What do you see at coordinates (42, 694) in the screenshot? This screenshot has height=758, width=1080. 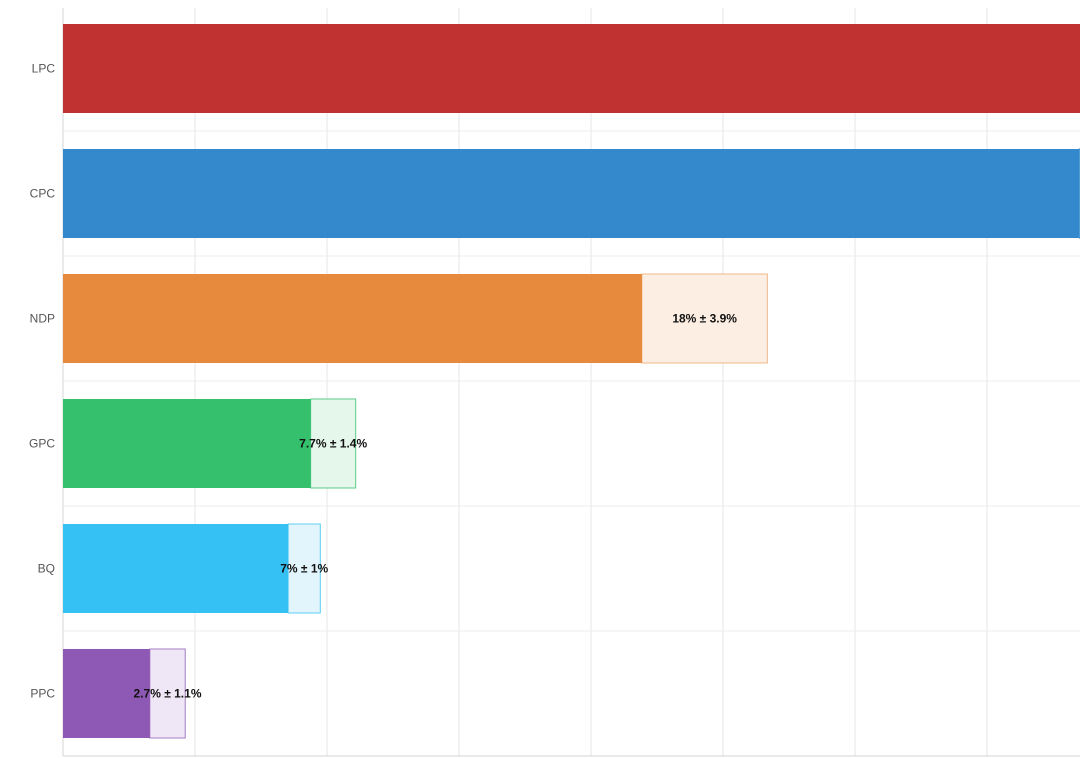 I see `tick-label-ppc: PPC` at bounding box center [42, 694].